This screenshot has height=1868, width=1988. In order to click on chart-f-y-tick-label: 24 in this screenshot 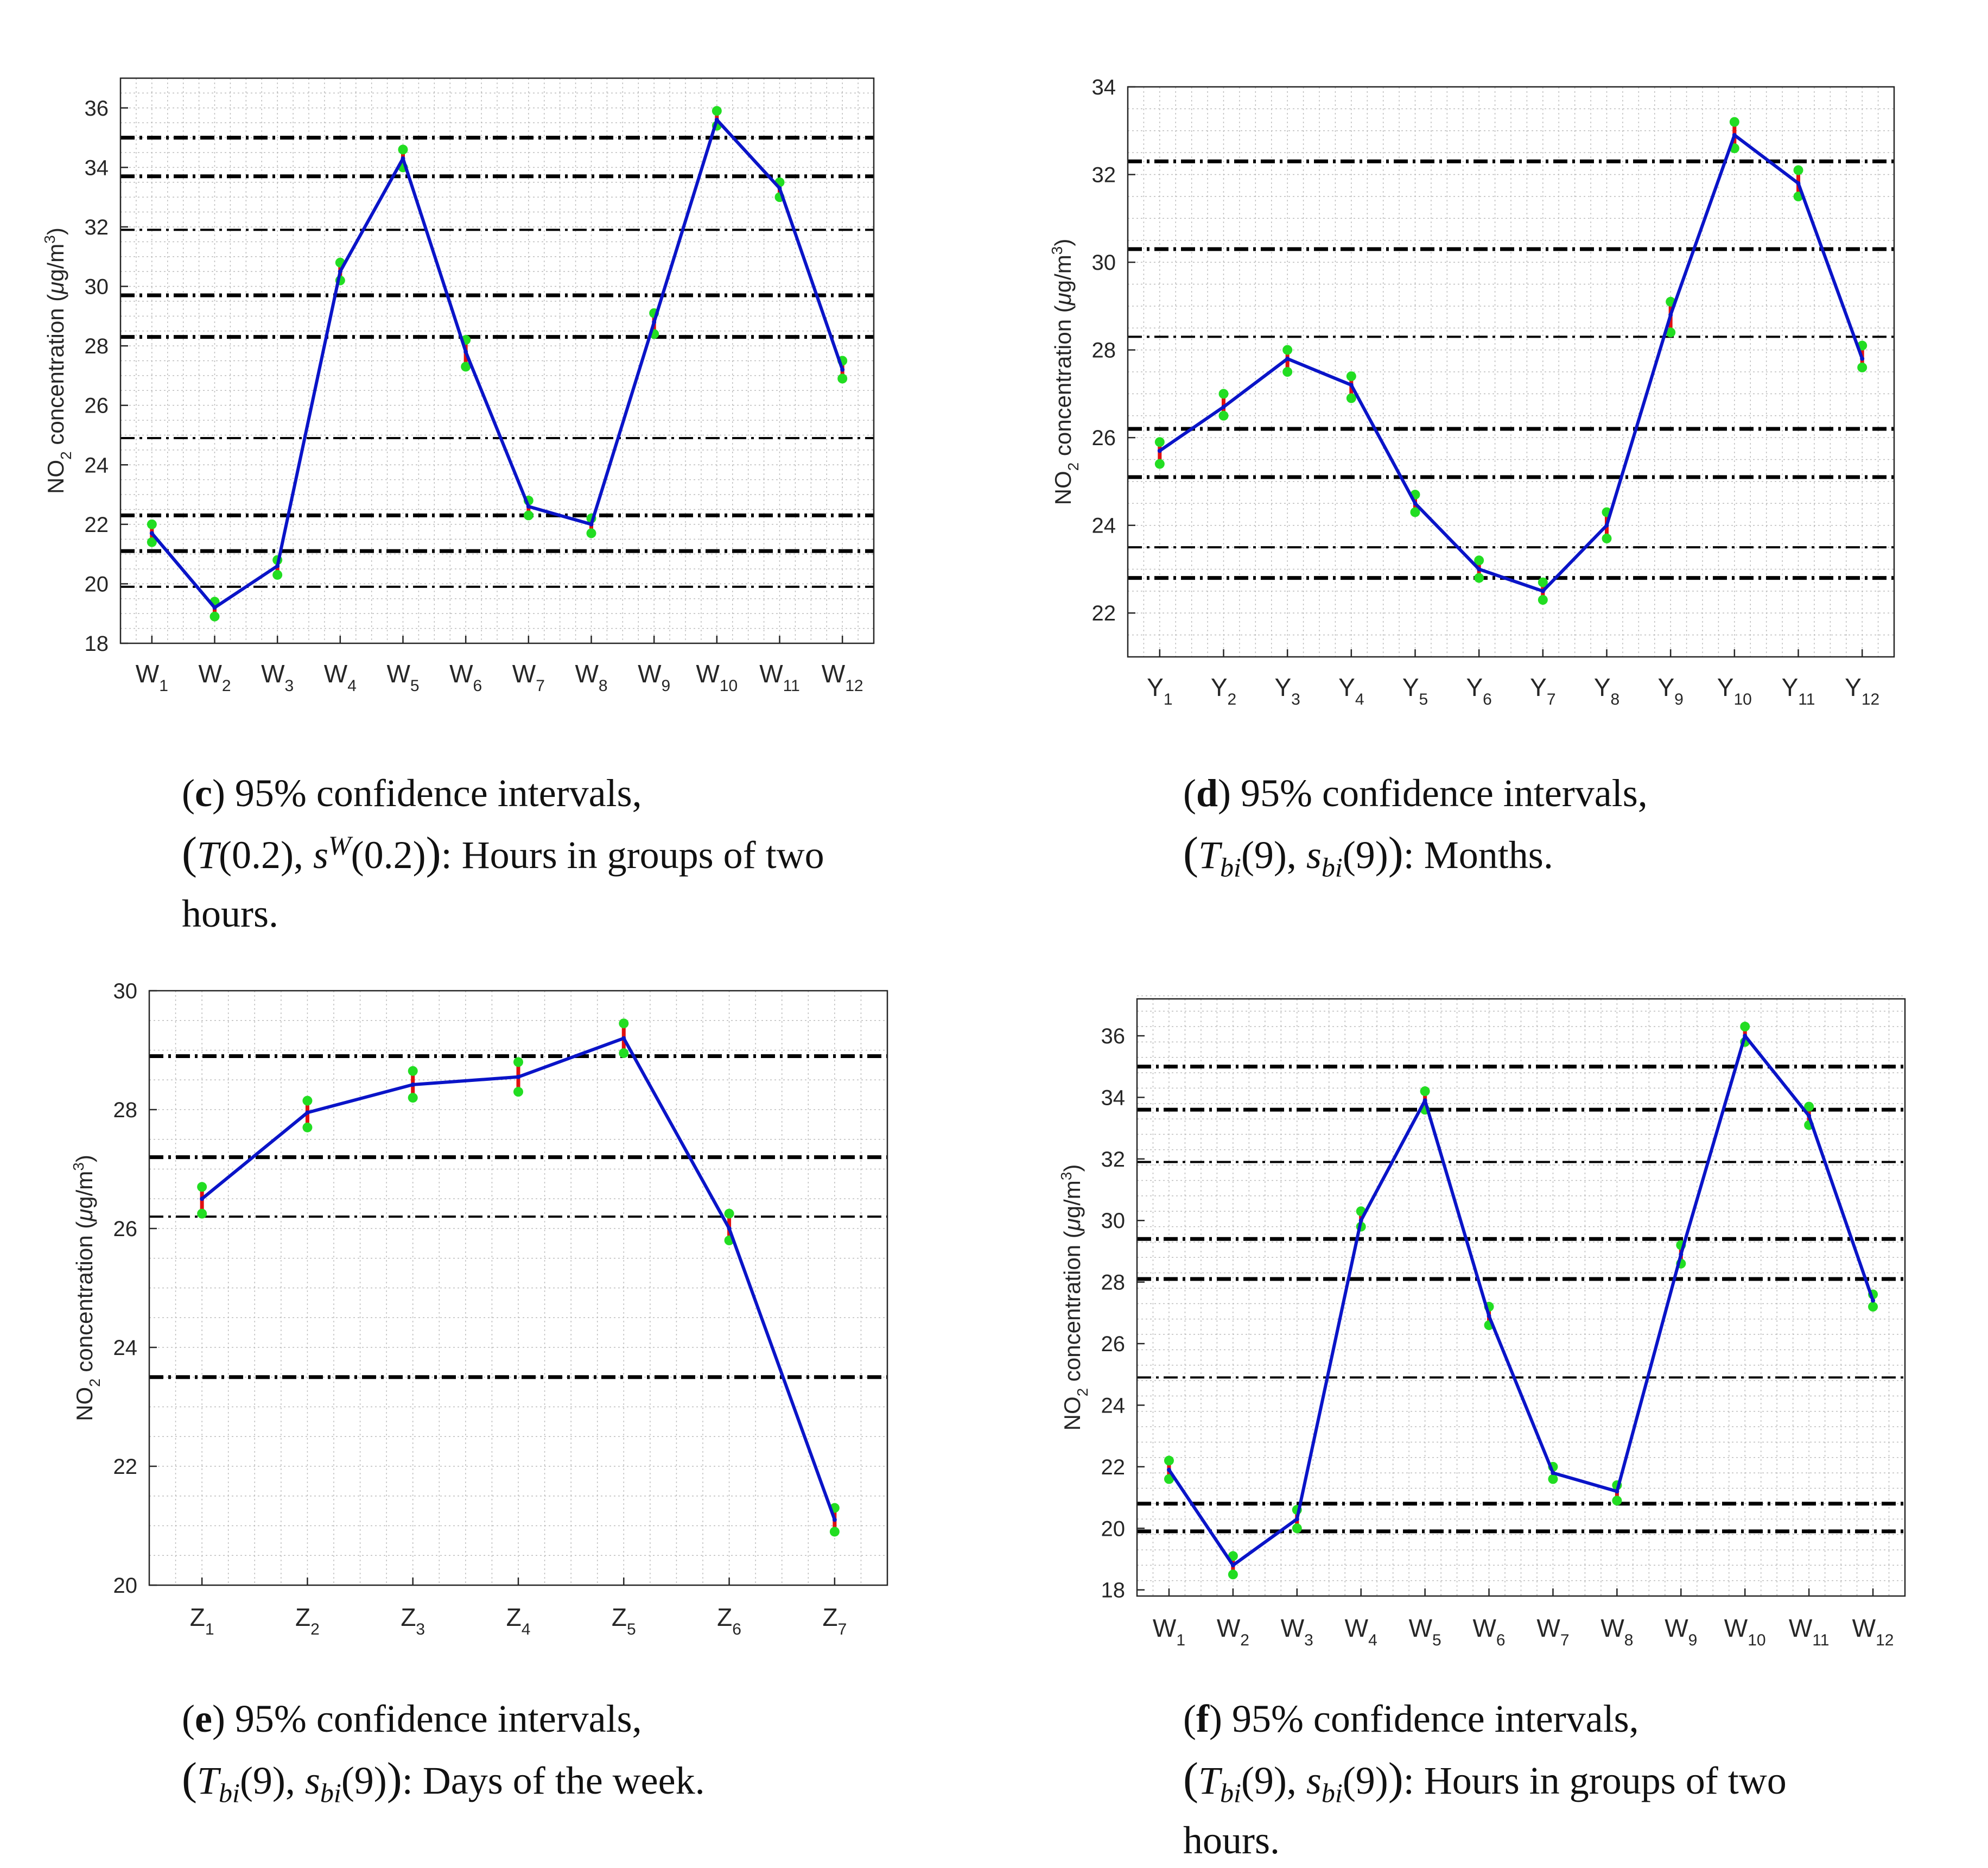, I will do `click(1113, 1405)`.